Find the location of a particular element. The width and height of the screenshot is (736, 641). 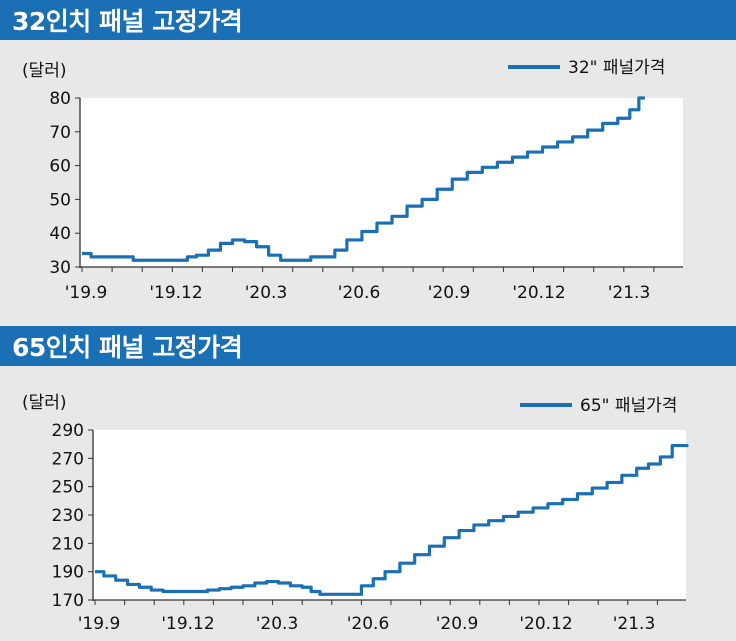

y-tick-label: 190 is located at coordinates (68, 573).